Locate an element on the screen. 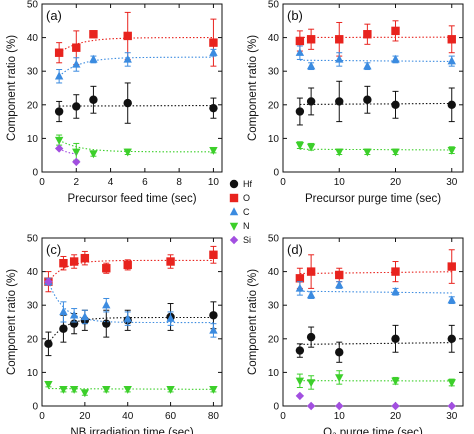 The image size is (474, 434). legend-label: O is located at coordinates (246, 198).